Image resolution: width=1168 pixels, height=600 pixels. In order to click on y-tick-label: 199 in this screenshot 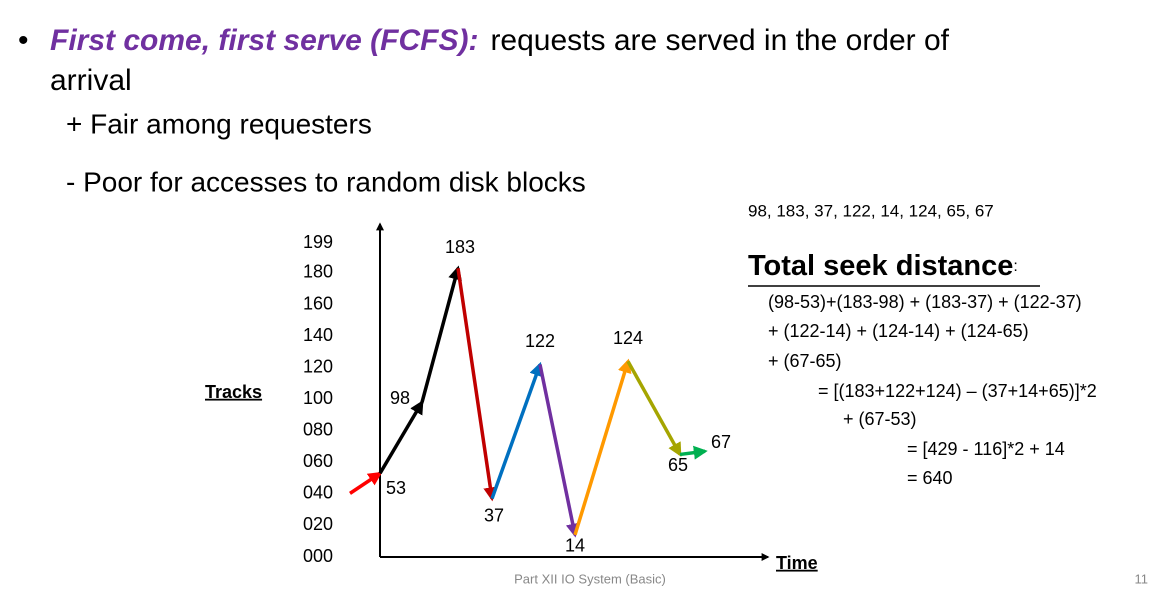, I will do `click(318, 242)`.